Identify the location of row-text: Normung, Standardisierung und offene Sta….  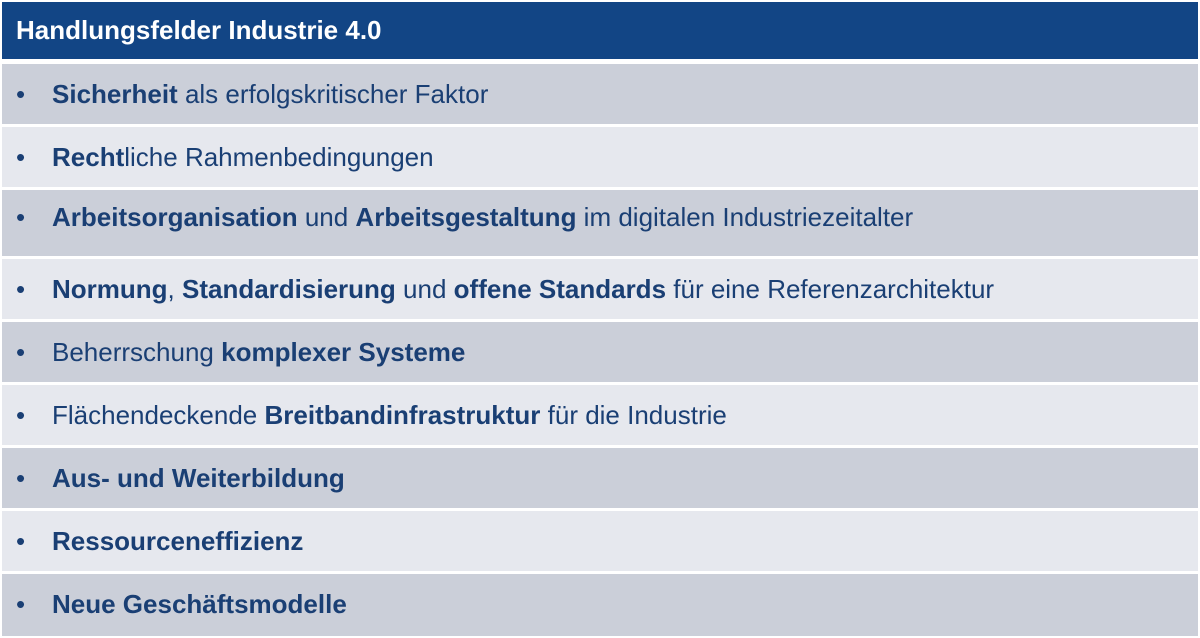
(523, 289).